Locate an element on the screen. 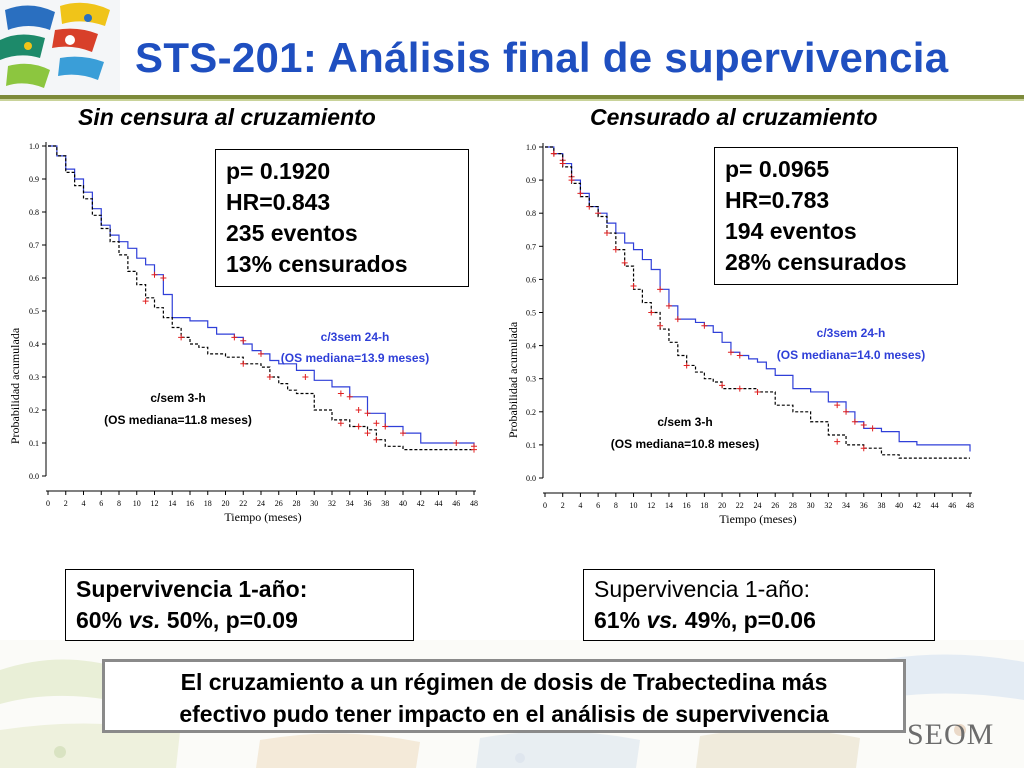  x-tick-label: 2 is located at coordinates (66, 503).